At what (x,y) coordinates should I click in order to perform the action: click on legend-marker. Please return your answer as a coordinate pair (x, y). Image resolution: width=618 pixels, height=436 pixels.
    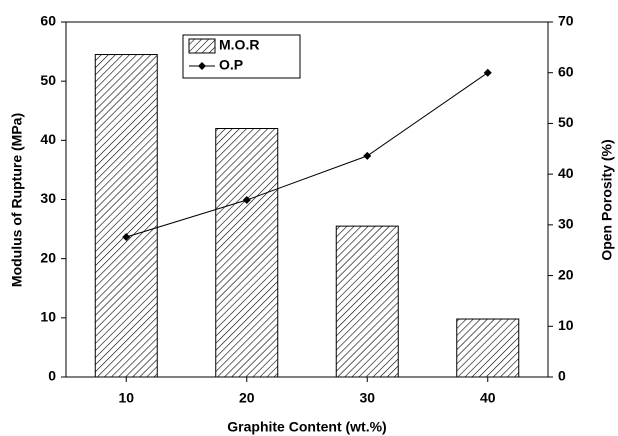
    Looking at the image, I should click on (202, 66).